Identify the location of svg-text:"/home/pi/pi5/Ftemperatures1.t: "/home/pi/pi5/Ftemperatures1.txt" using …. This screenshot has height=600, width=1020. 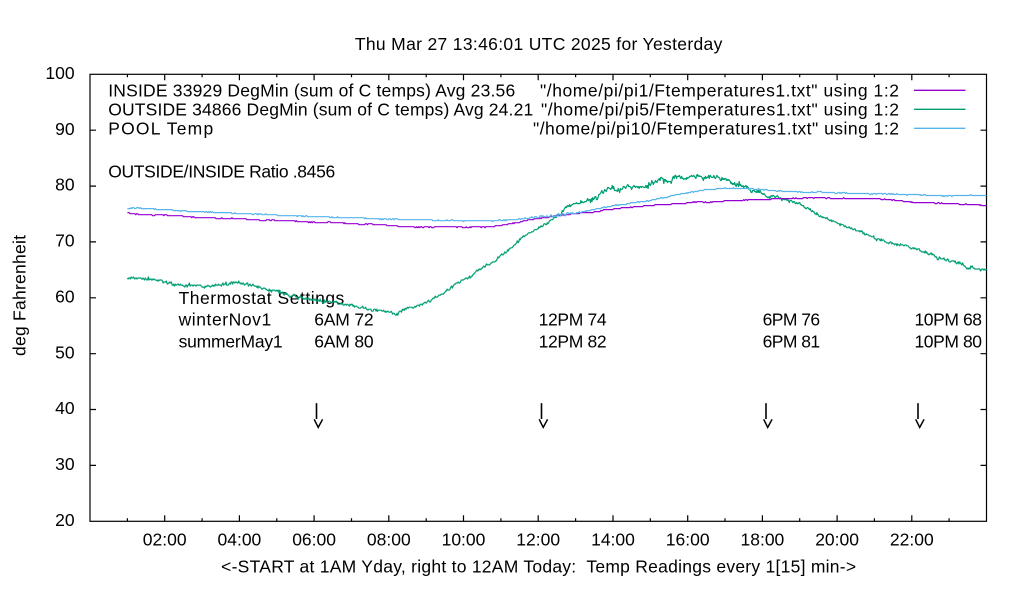
(720, 109).